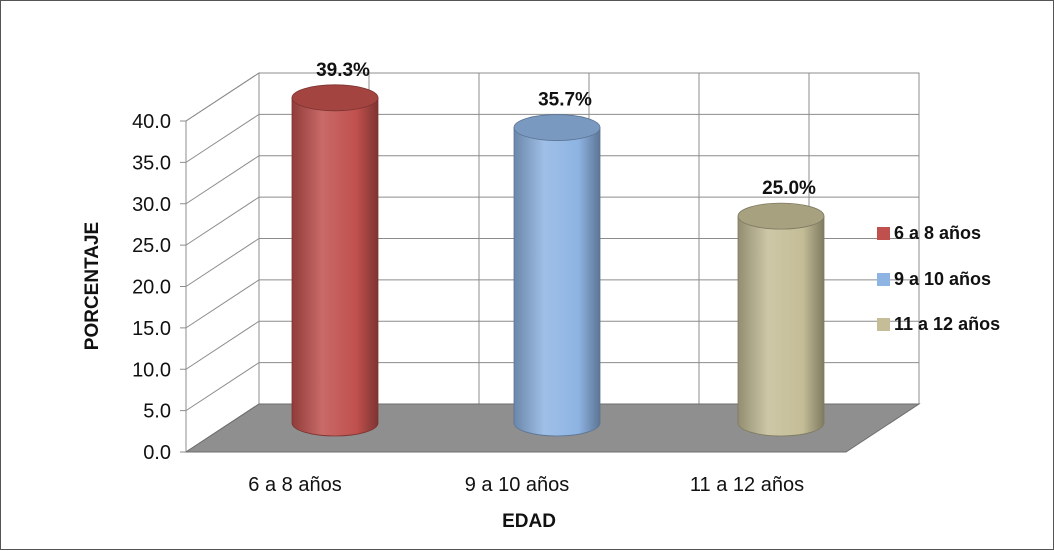 This screenshot has height=551, width=1054. What do you see at coordinates (942, 279) in the screenshot?
I see `legend-label: 9 a 10 años` at bounding box center [942, 279].